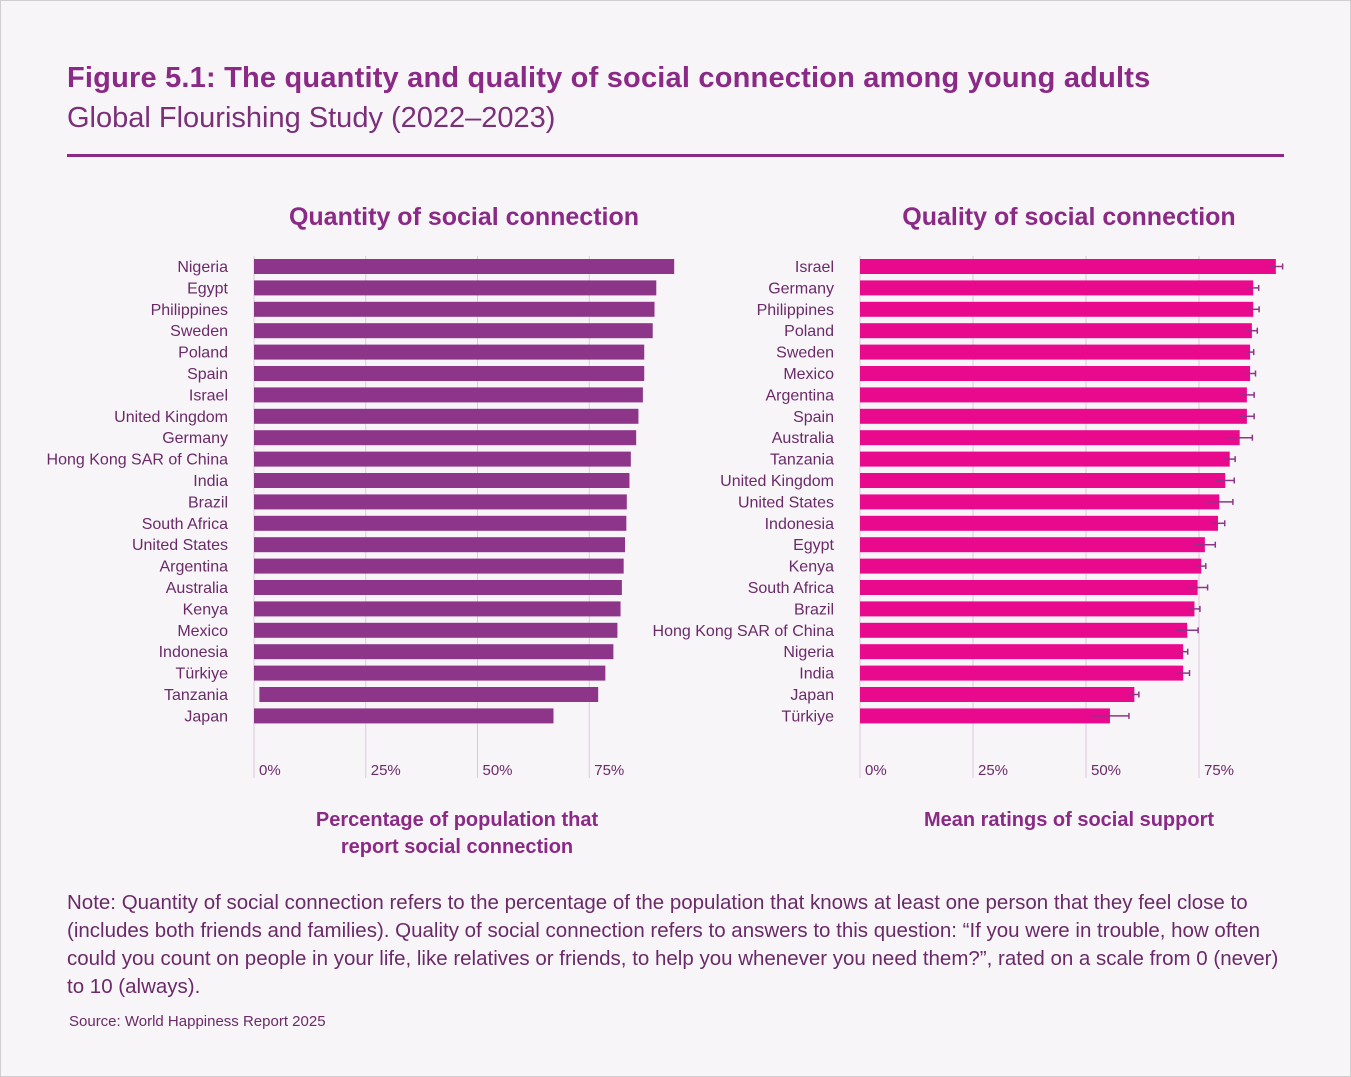  What do you see at coordinates (202, 674) in the screenshot?
I see `quantity-category-label: Türkiye` at bounding box center [202, 674].